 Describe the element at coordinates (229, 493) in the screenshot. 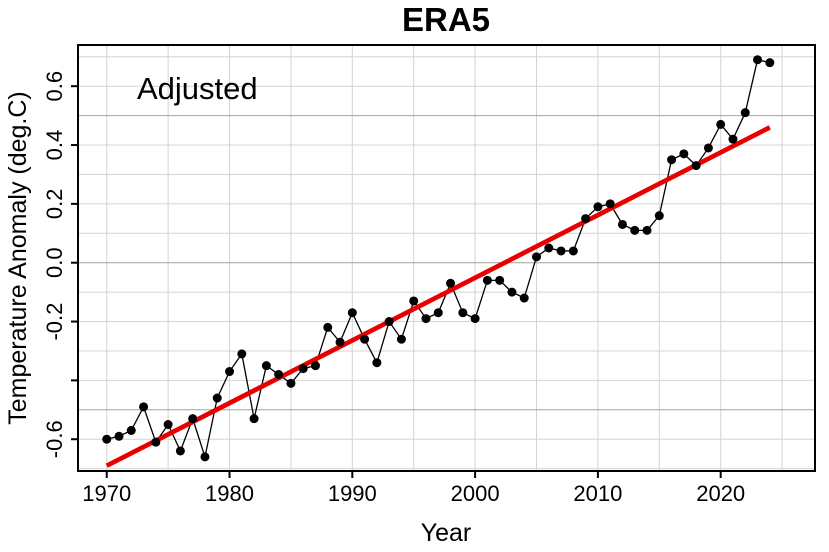

I see `x-tick-label: 1980` at that location.